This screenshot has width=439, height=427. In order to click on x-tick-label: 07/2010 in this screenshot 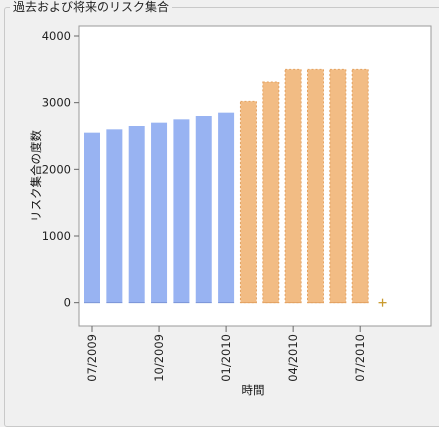, I will do `click(360, 358)`.